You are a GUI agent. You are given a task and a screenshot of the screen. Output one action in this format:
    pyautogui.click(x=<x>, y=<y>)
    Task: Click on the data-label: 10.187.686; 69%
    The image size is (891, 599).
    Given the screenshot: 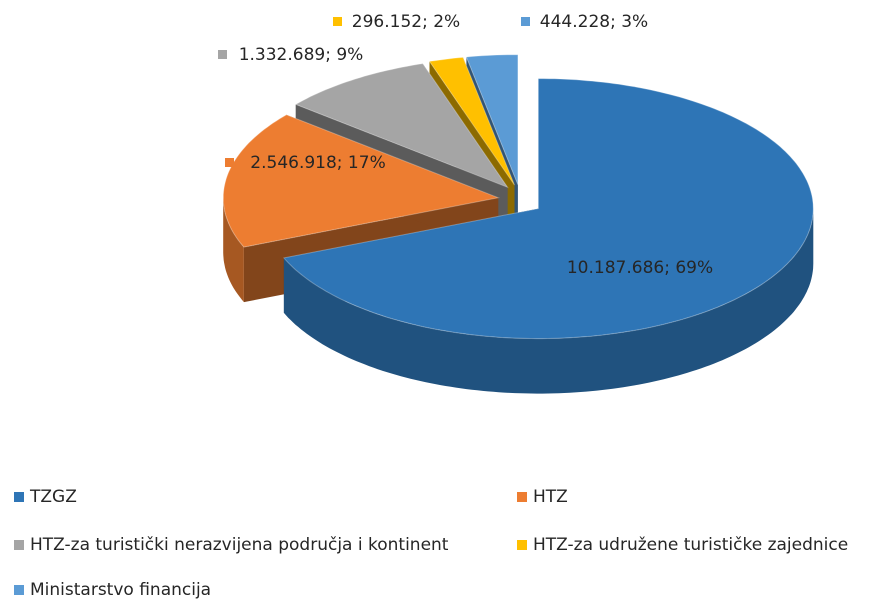 What is the action you would take?
    pyautogui.click(x=640, y=268)
    